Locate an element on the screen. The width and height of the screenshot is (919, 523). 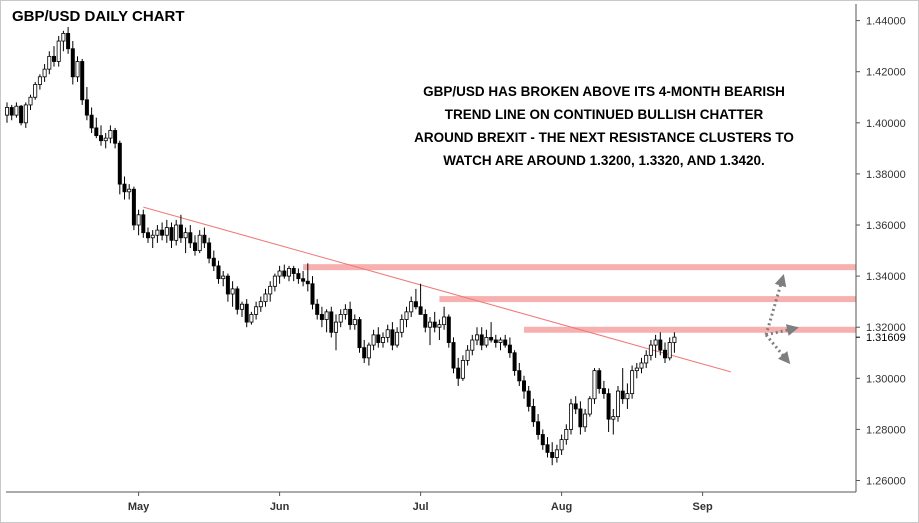
x-tick-label: Aug is located at coordinates (561, 507).